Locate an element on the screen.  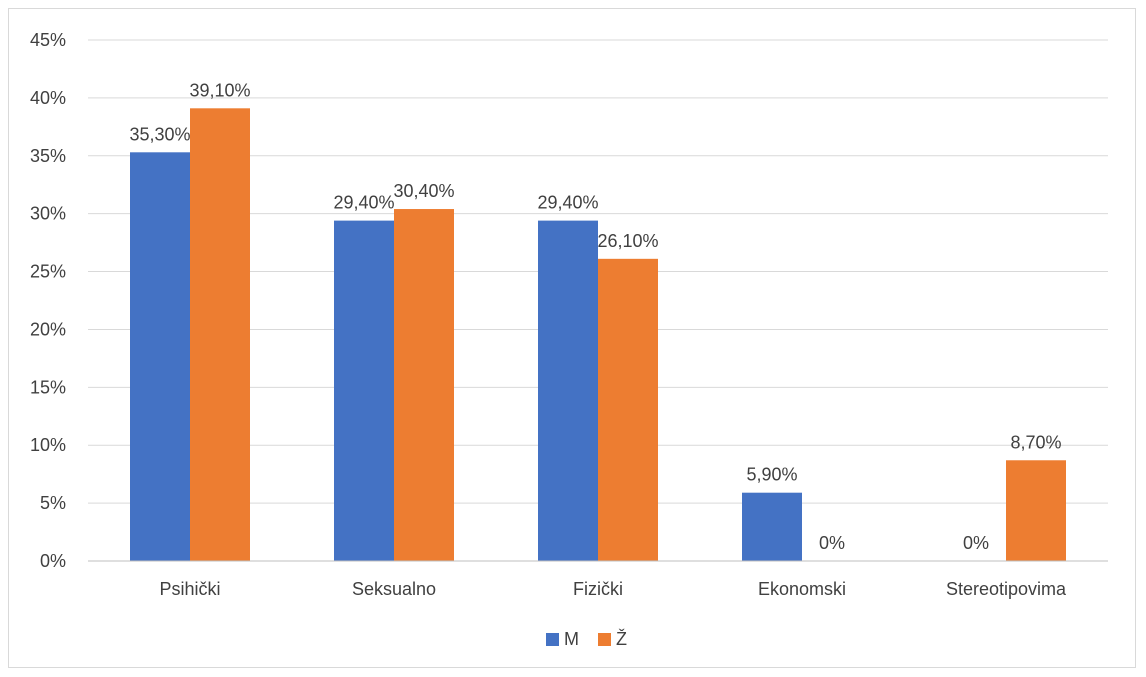
y-tick-label: 5% is located at coordinates (53, 503).